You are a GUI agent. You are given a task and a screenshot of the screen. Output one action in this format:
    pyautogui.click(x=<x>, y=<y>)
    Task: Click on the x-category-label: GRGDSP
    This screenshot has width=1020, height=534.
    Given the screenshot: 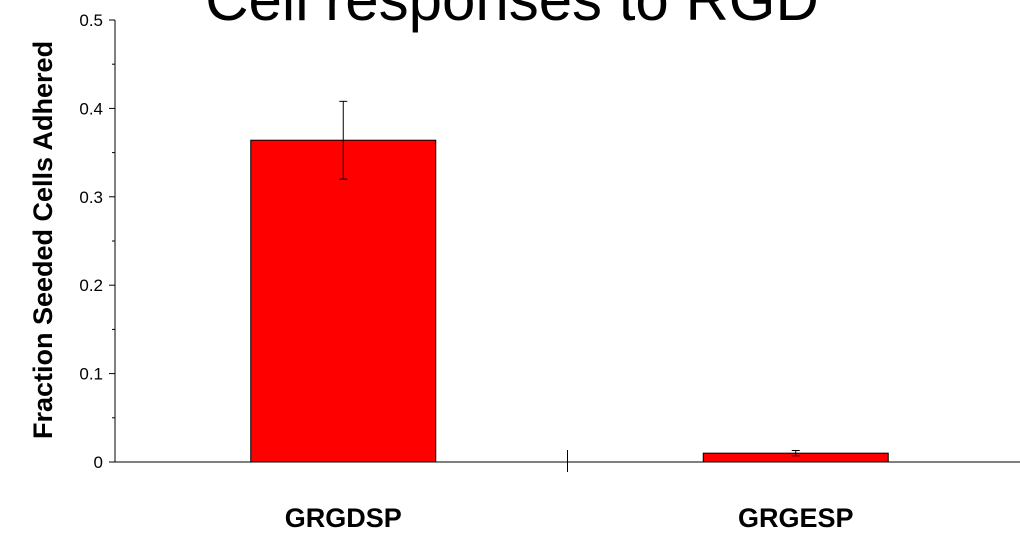 What is the action you would take?
    pyautogui.click(x=343, y=518)
    